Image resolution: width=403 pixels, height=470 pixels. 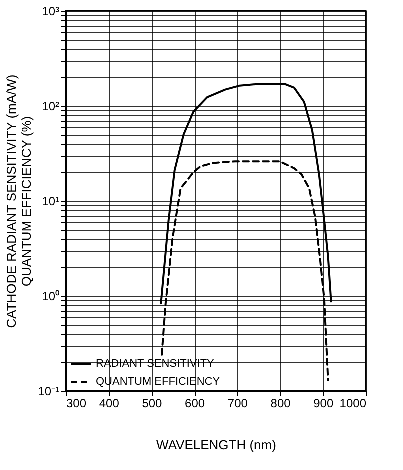 What do you see at coordinates (195, 403) in the screenshot?
I see `x-tick-label: 600` at bounding box center [195, 403].